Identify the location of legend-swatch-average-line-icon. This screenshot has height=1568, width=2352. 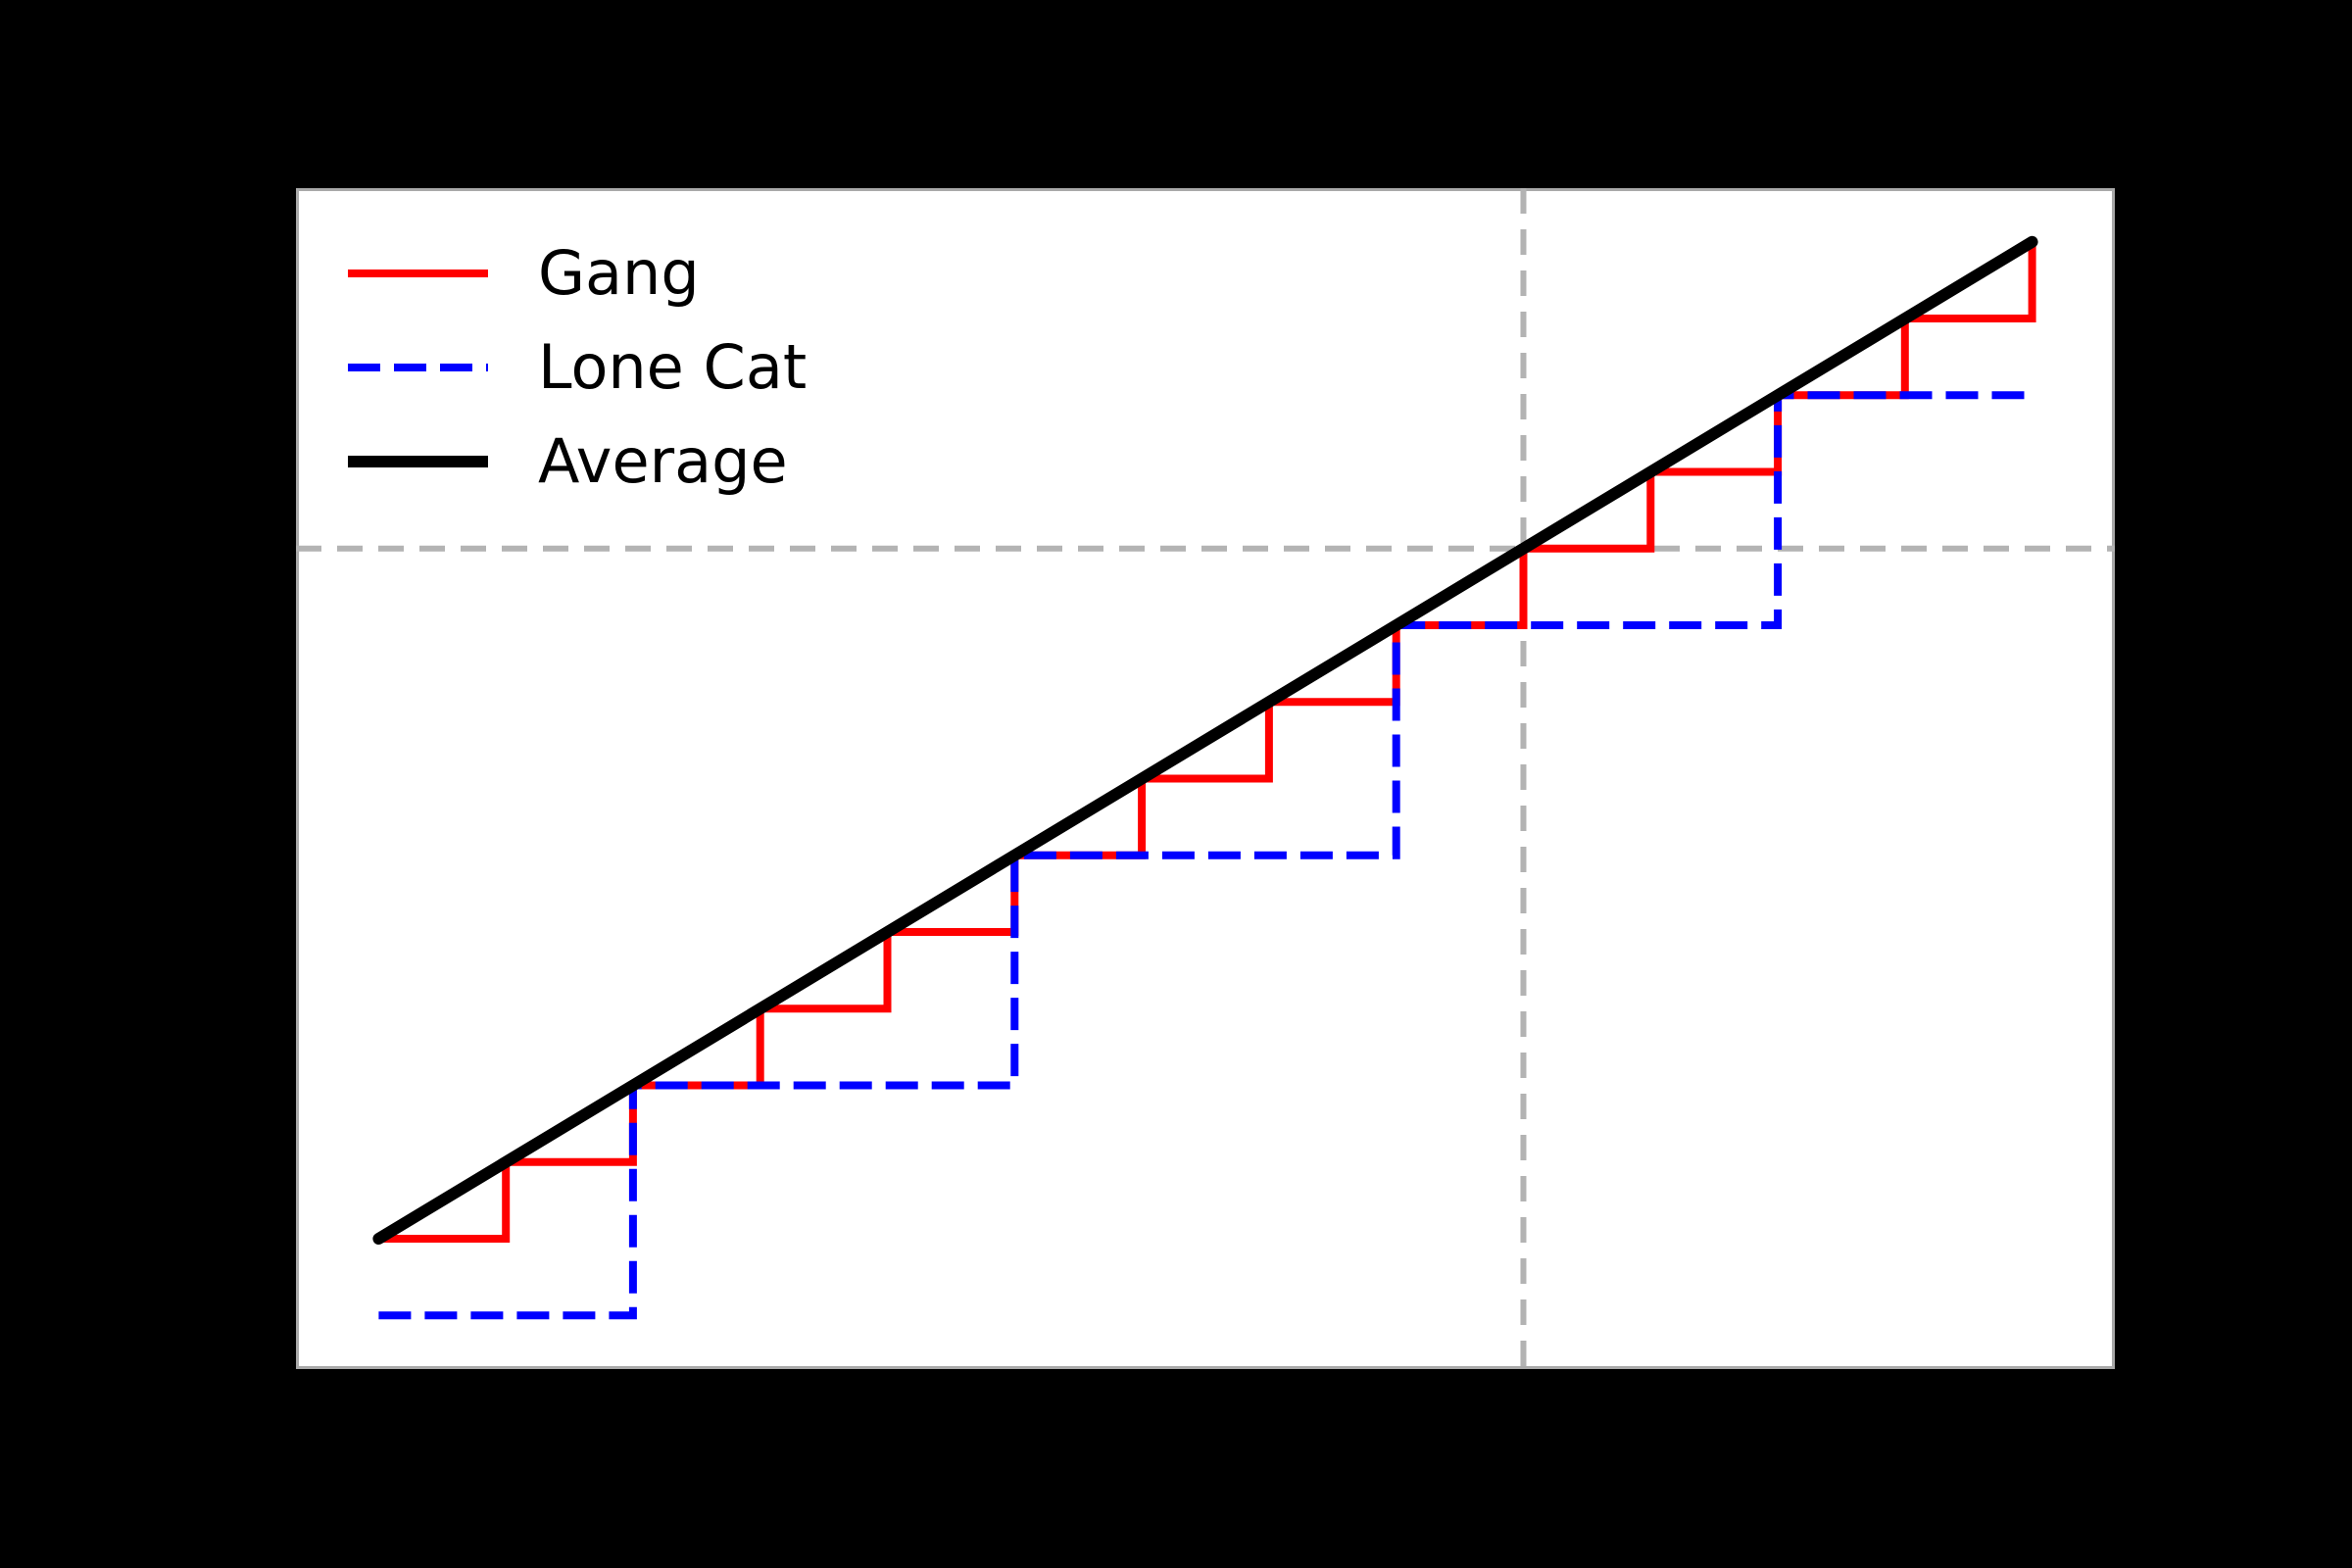
(418, 461).